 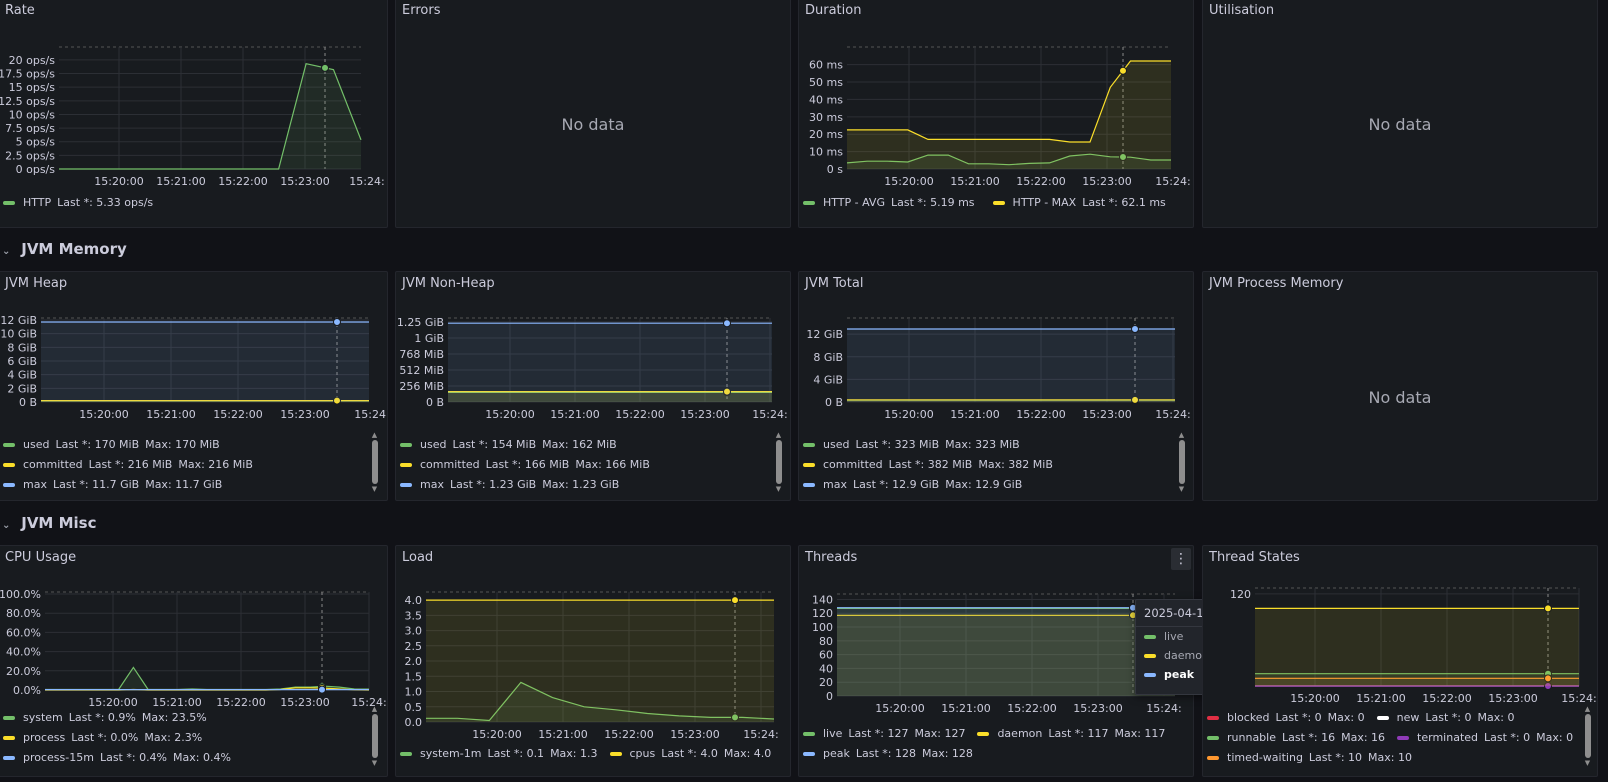 I want to click on legend-item-process-15m: process-15m Last *: 0.4% Max: 0.4%, so click(x=117, y=758).